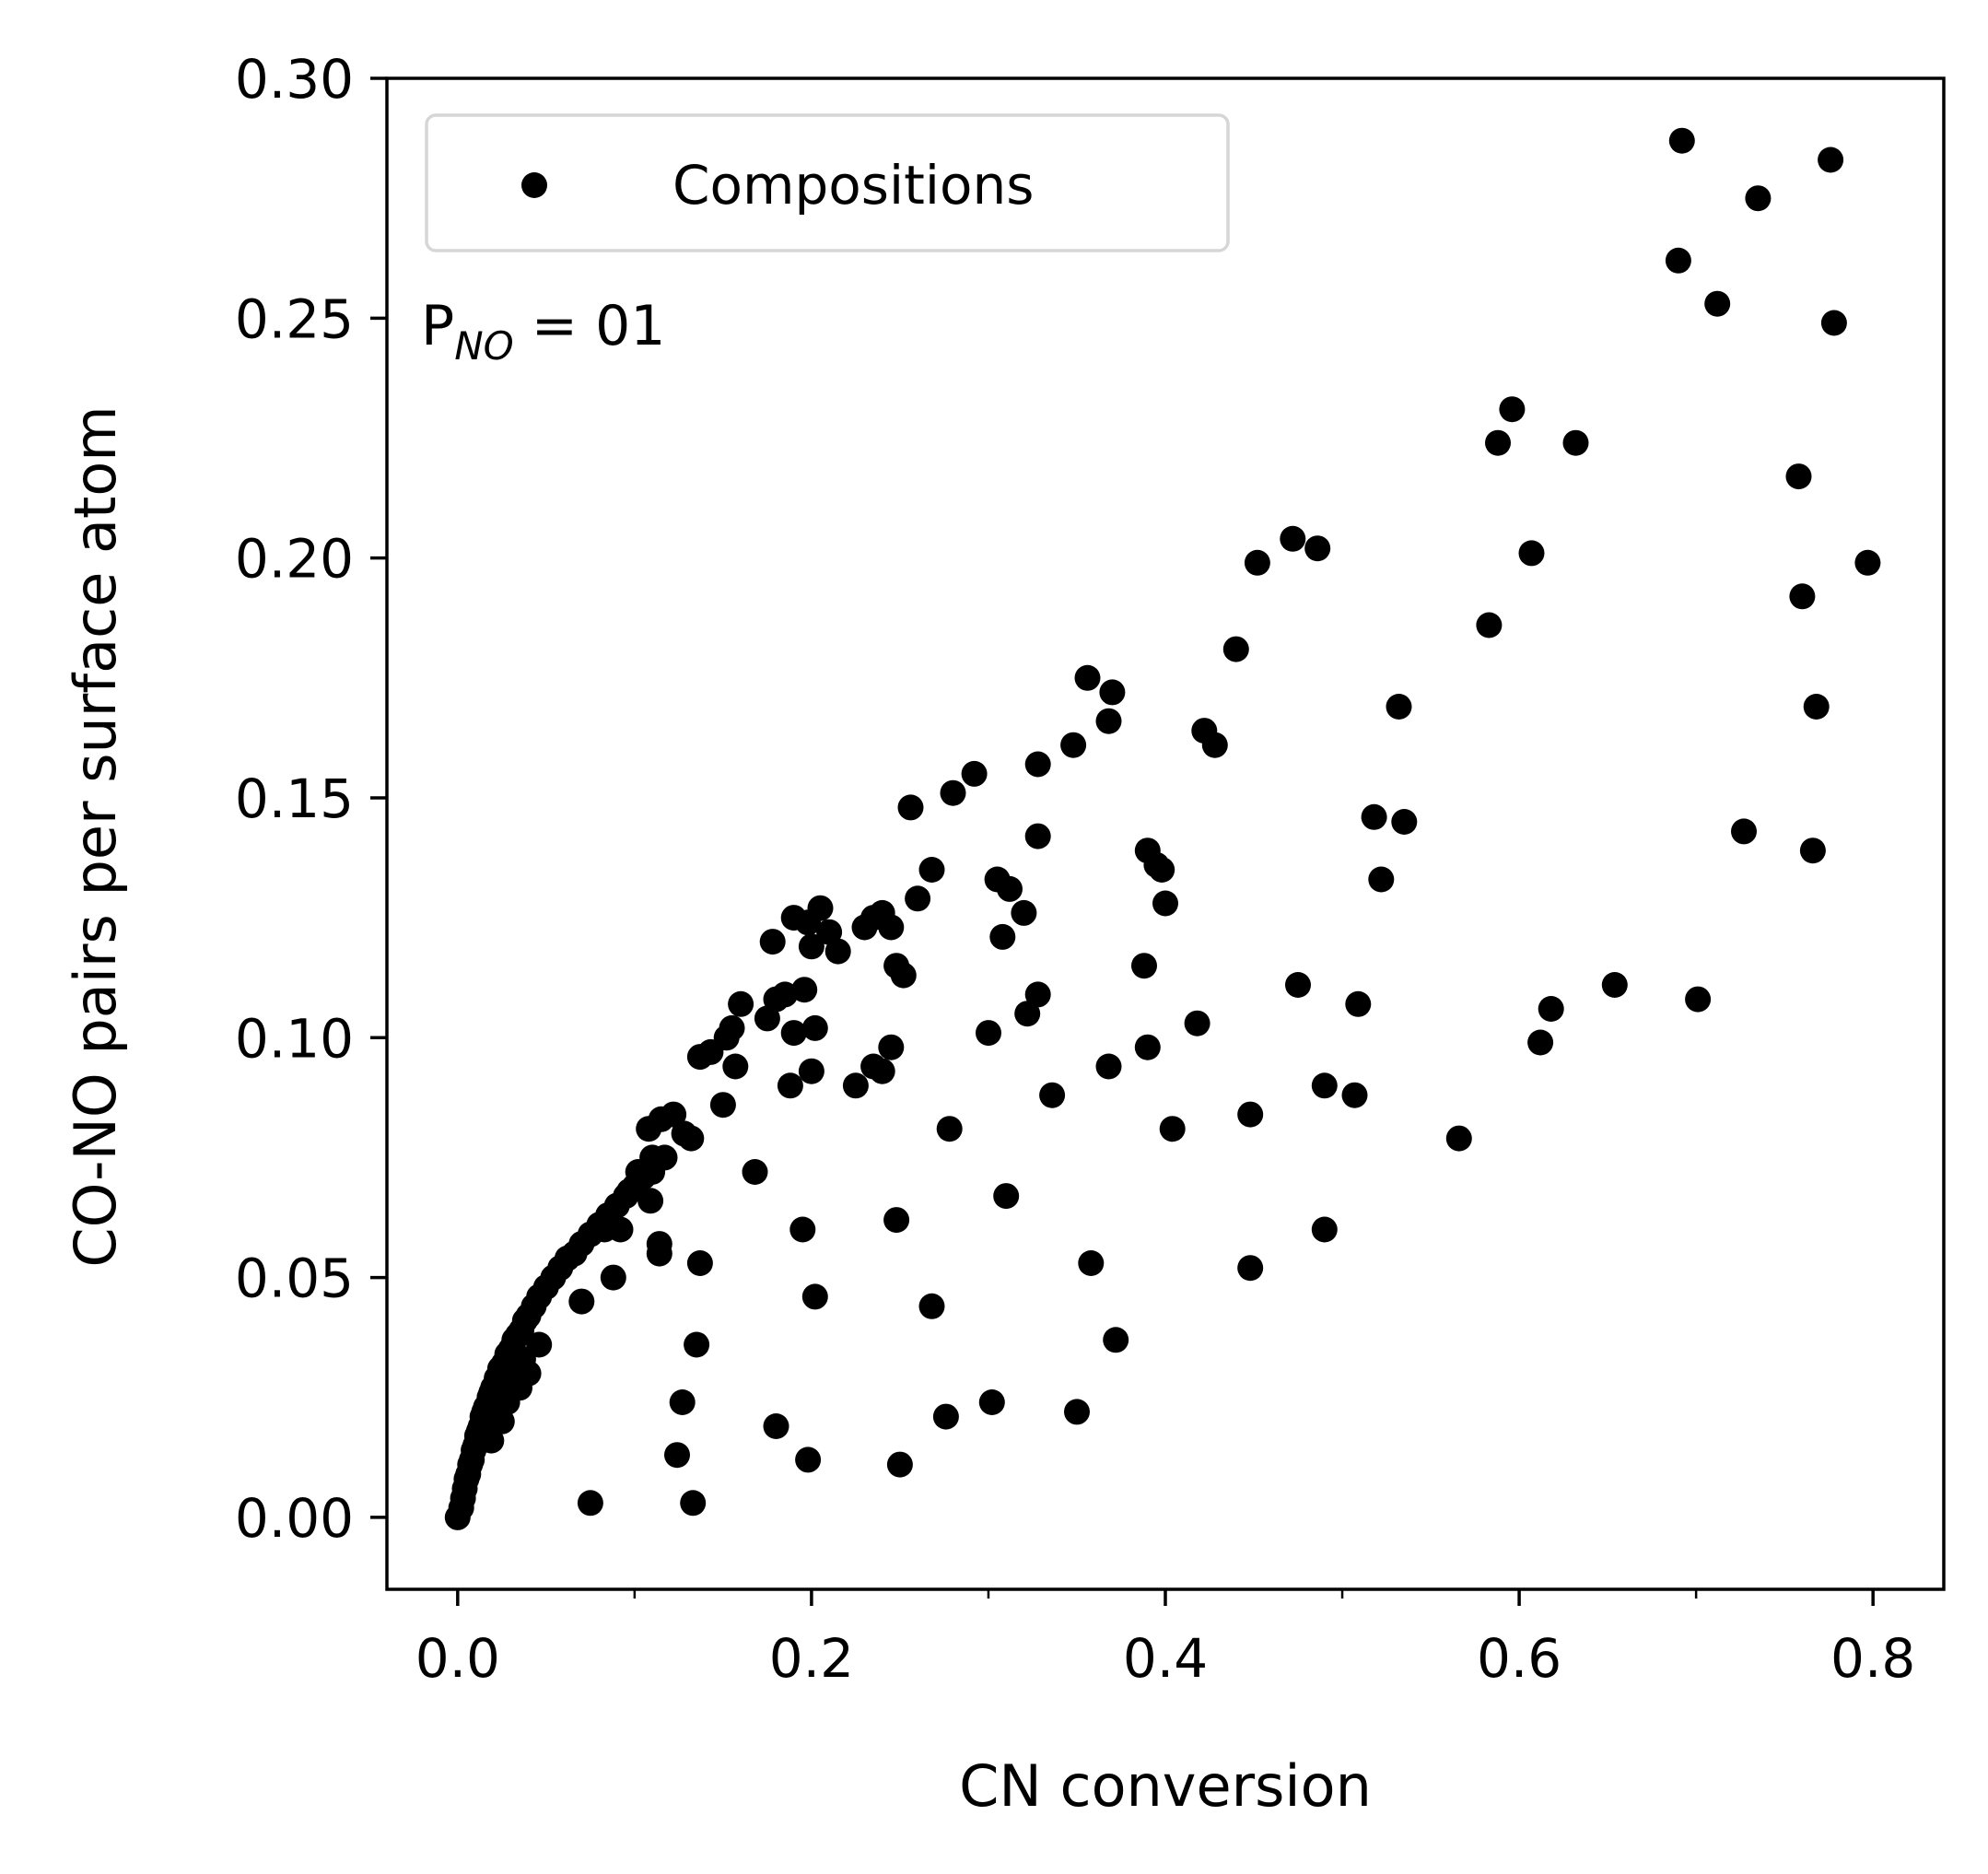  What do you see at coordinates (294, 559) in the screenshot?
I see `y-tick-label: 0.20` at bounding box center [294, 559].